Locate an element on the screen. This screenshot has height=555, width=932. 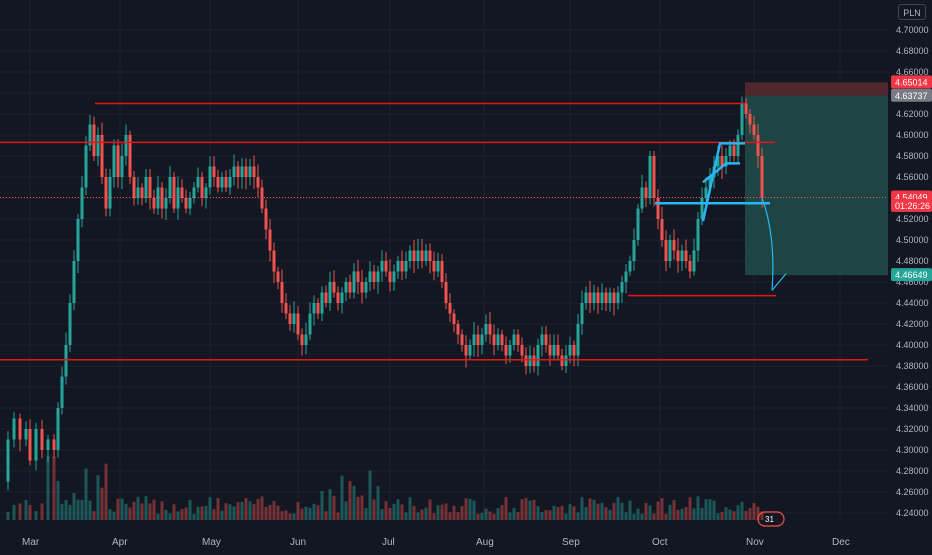
price-marker is located at coordinates (911, 275).